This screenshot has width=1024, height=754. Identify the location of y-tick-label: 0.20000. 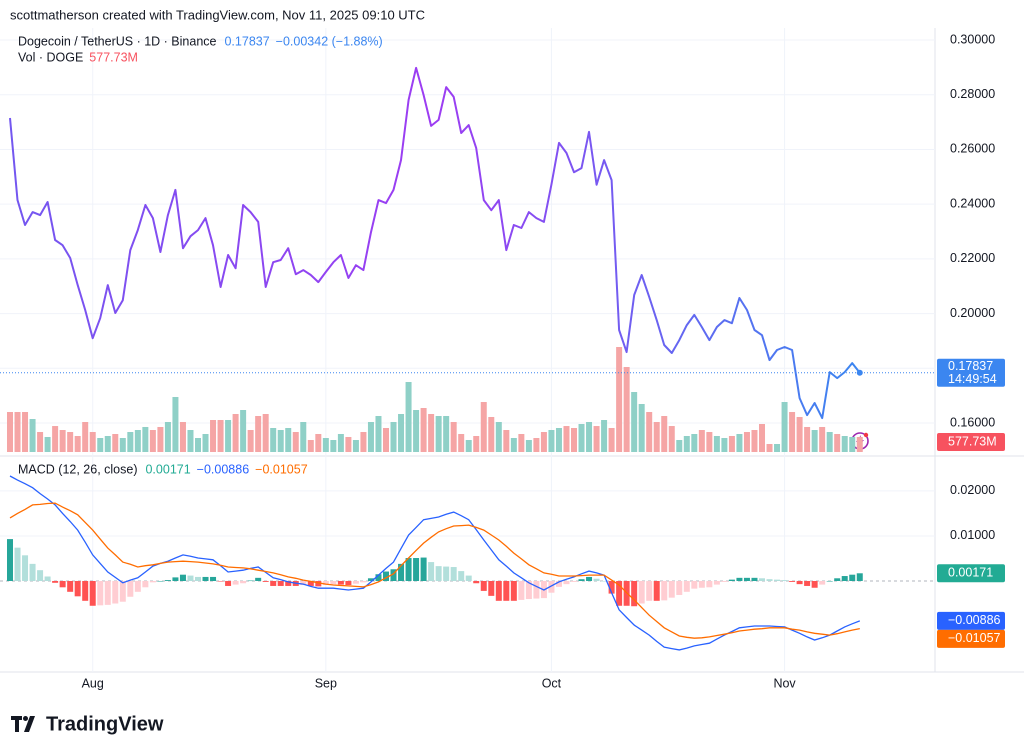
(972, 313).